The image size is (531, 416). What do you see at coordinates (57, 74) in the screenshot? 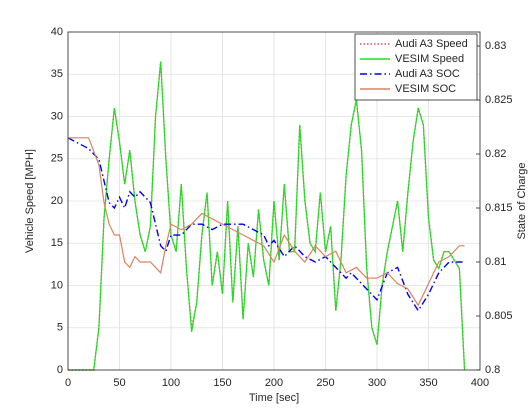
I see `y-tick-label: 35` at bounding box center [57, 74].